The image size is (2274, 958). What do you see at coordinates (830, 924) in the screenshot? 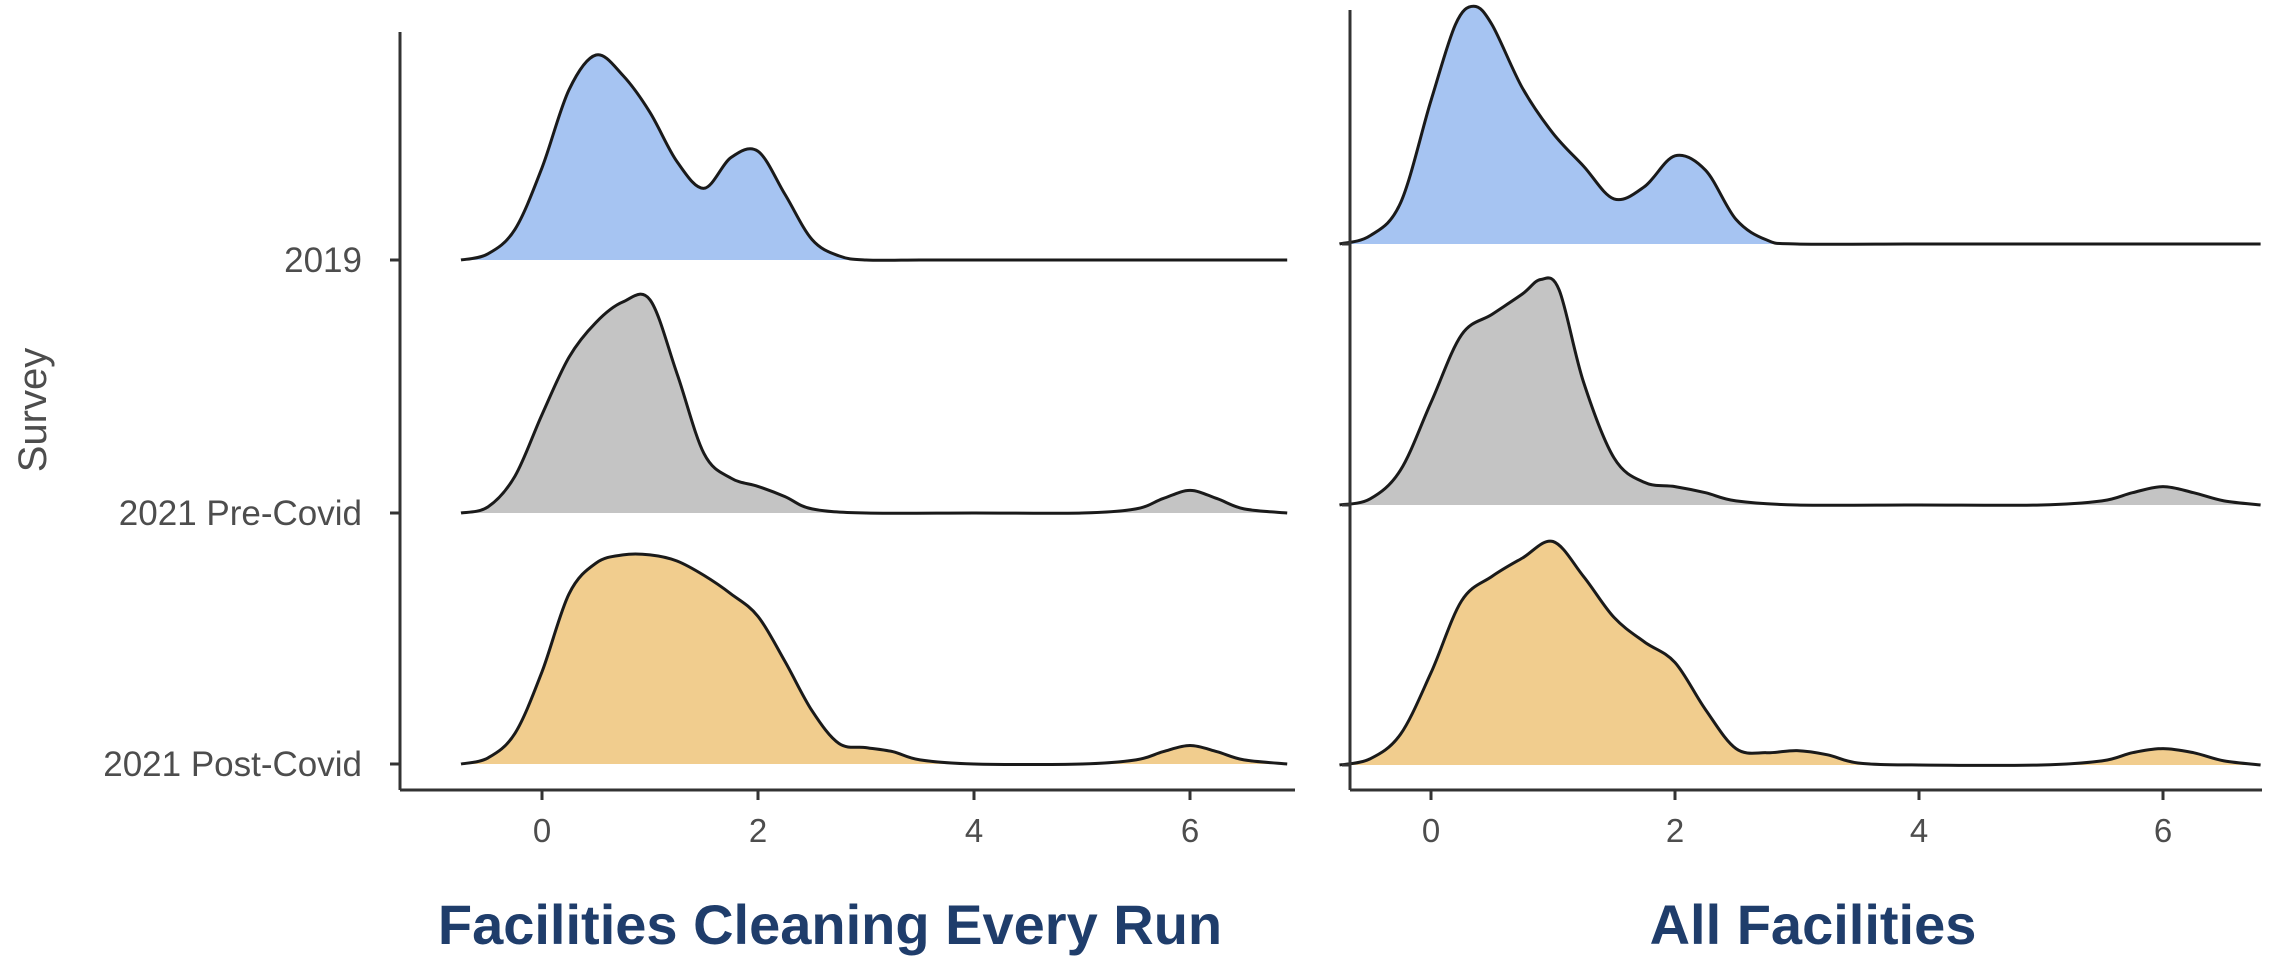
I see `panel-title-cleaning: Facilities Cleaning Every Run` at bounding box center [830, 924].